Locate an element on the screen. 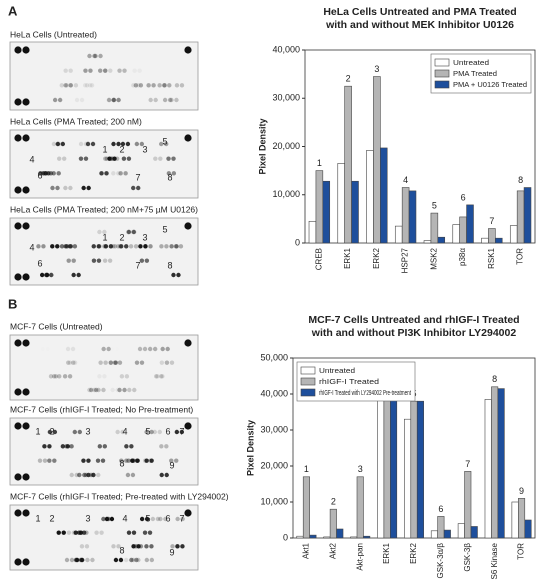 The image size is (549, 581). blot-caption: HeLa Cells (PMA Treated; 200 nM) is located at coordinates (76, 121).